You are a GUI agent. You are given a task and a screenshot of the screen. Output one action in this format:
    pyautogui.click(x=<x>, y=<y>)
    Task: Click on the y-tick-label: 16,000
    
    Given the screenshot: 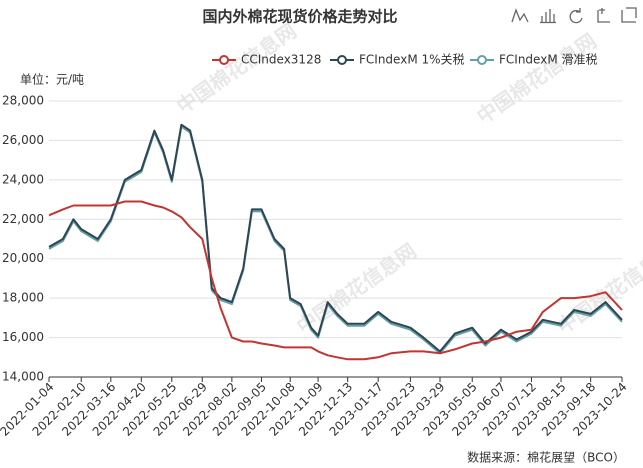 What is the action you would take?
    pyautogui.click(x=23, y=337)
    